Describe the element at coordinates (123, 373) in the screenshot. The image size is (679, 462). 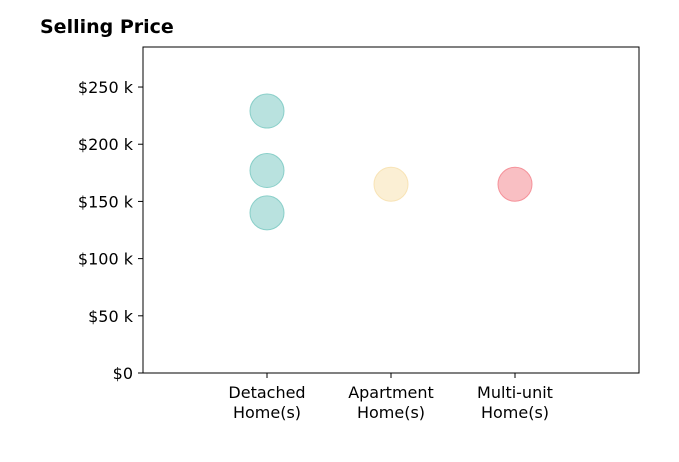
I see `y-tick-label: $0` at that location.